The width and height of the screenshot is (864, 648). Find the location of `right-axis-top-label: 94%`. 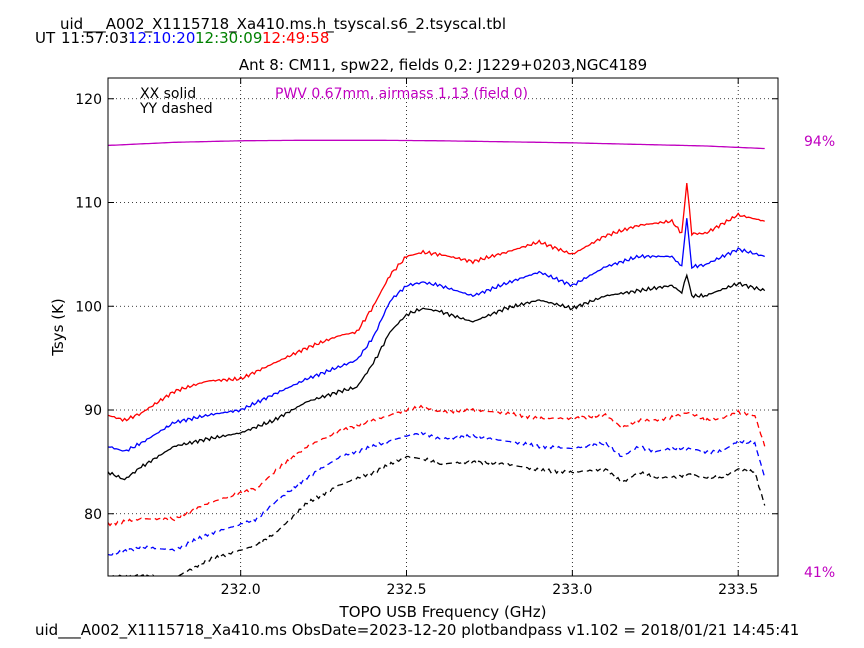

right-axis-top-label: 94% is located at coordinates (819, 142).